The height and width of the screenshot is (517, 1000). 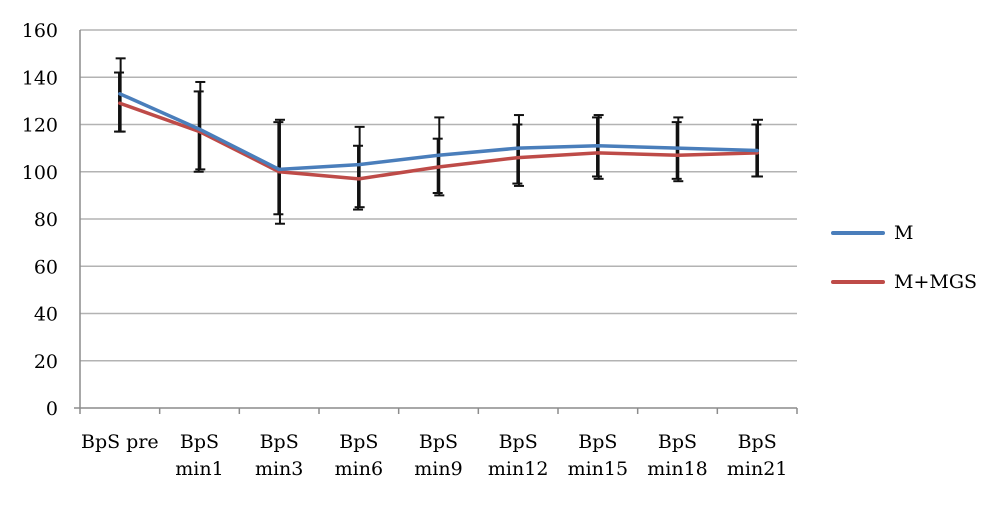 What do you see at coordinates (279, 455) in the screenshot?
I see `x-tick-label: BpS min3` at bounding box center [279, 455].